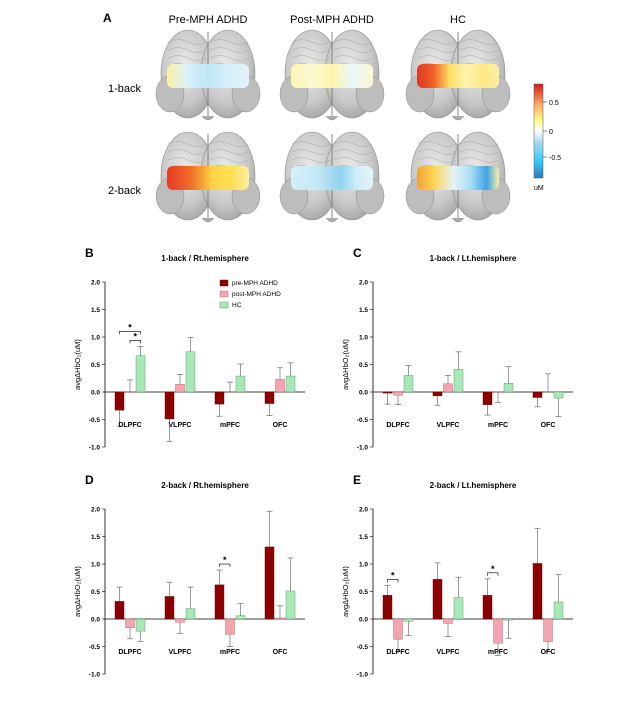  Describe the element at coordinates (125, 89) in the screenshot. I see `row-label-1-back: 1-back` at that location.